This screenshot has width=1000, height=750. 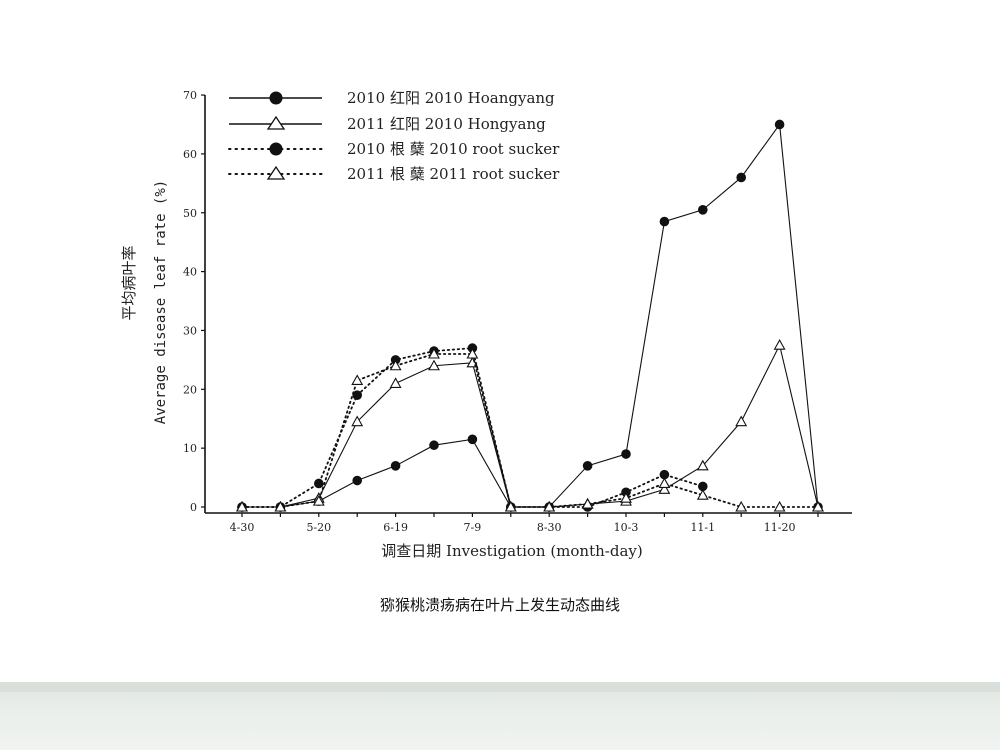 I want to click on x-tick-label: 4-30, so click(x=242, y=527).